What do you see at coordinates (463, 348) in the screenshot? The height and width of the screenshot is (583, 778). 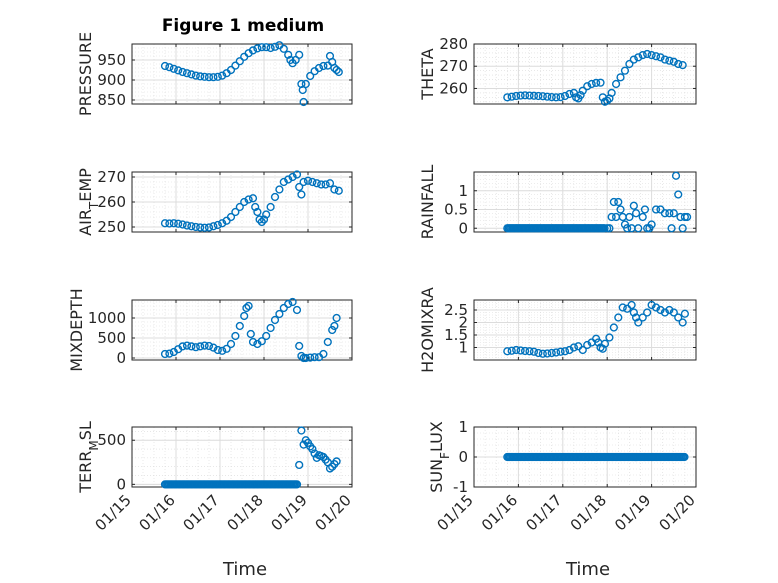 I see `h2omixra-ytick-label: 1` at bounding box center [463, 348].